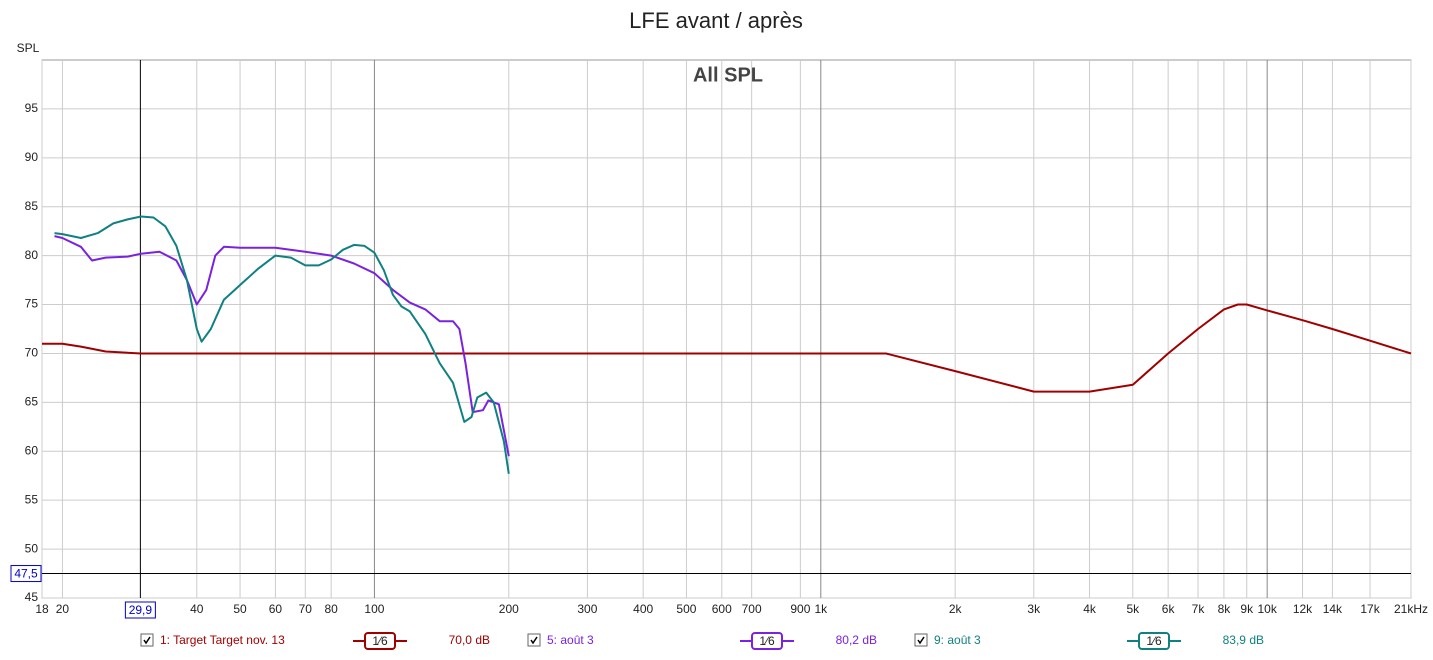 The width and height of the screenshot is (1433, 660). What do you see at coordinates (1411, 609) in the screenshot?
I see `x-tick-label: 21kHz` at bounding box center [1411, 609].